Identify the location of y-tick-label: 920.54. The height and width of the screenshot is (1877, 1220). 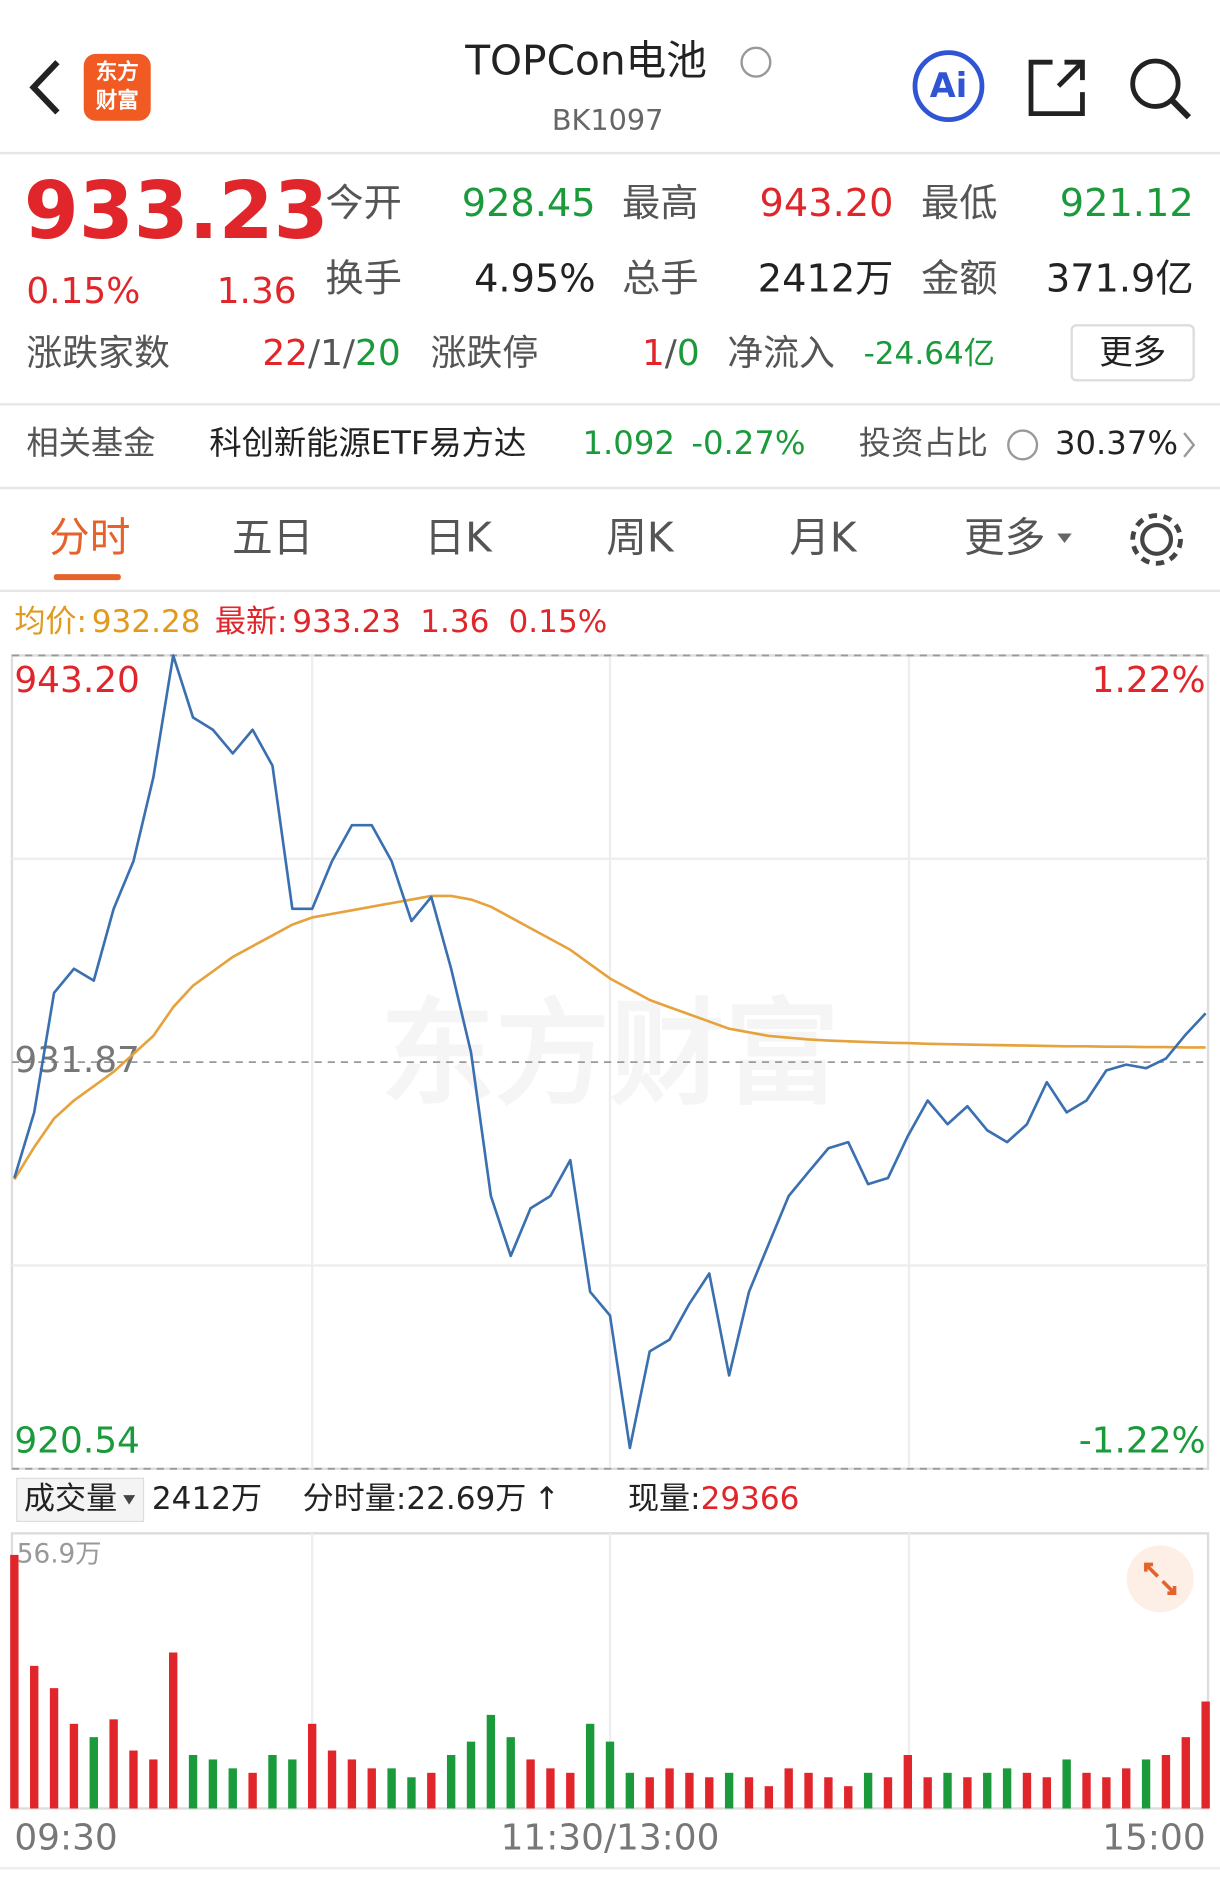
(77, 1440).